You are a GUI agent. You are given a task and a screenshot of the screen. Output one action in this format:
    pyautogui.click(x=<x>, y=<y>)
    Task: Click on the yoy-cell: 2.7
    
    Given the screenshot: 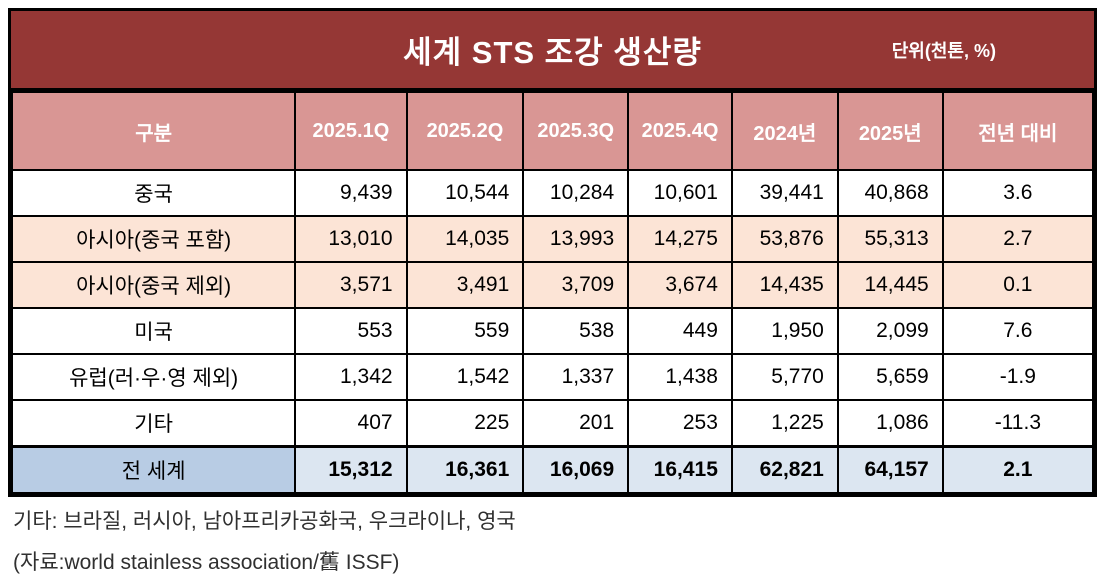 What is the action you would take?
    pyautogui.click(x=1018, y=239)
    